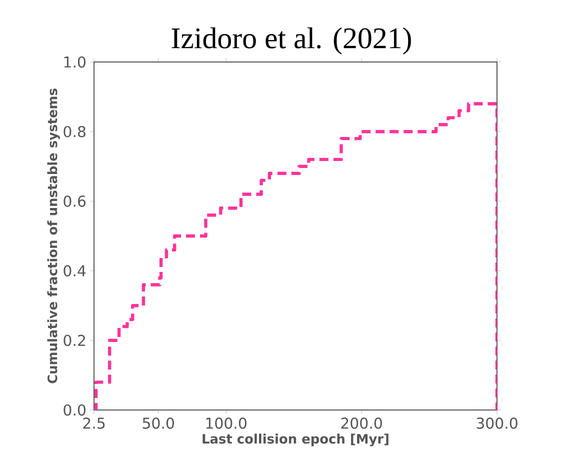  Describe the element at coordinates (75, 270) in the screenshot. I see `y-tick-label: 0.4` at that location.